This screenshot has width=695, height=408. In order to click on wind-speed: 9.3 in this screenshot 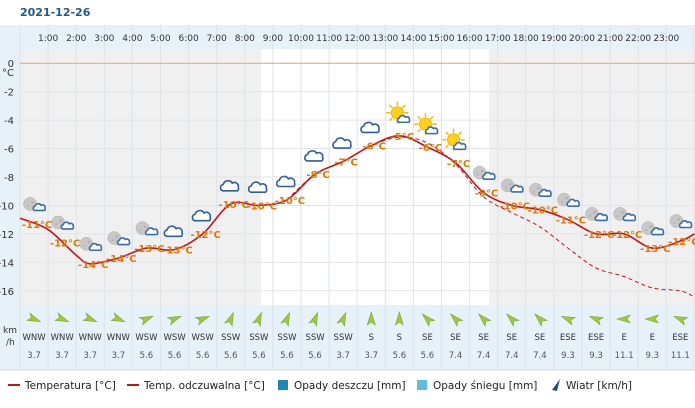, I will do `click(568, 356)`.